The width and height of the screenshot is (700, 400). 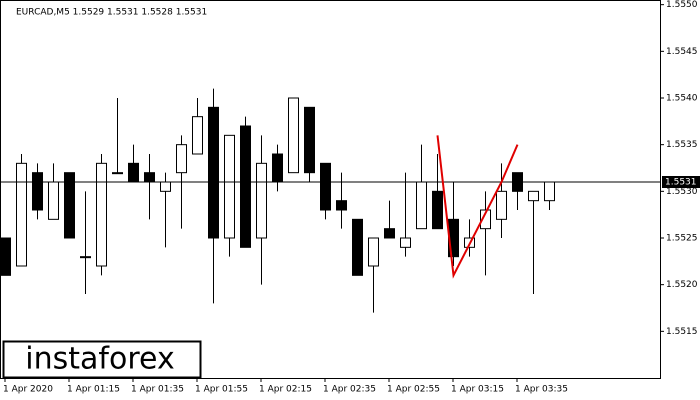 What do you see at coordinates (682, 285) in the screenshot?
I see `y-tick-label: 1.5520` at bounding box center [682, 285].